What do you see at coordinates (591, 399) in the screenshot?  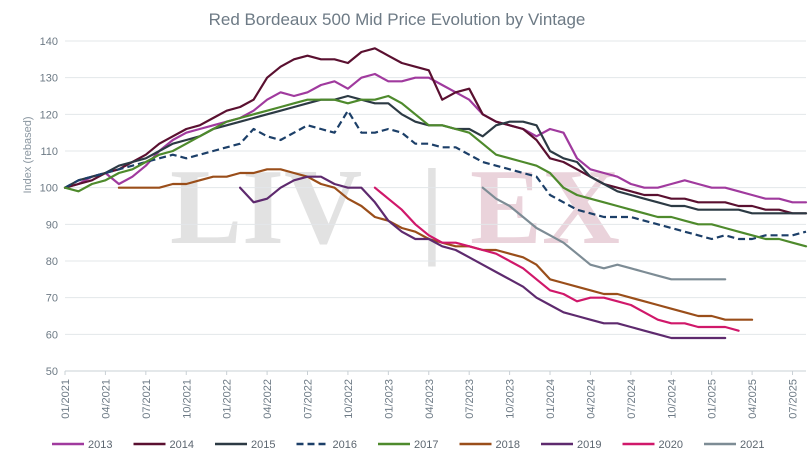 I see `x-tick-label: 04/2024` at bounding box center [591, 399].